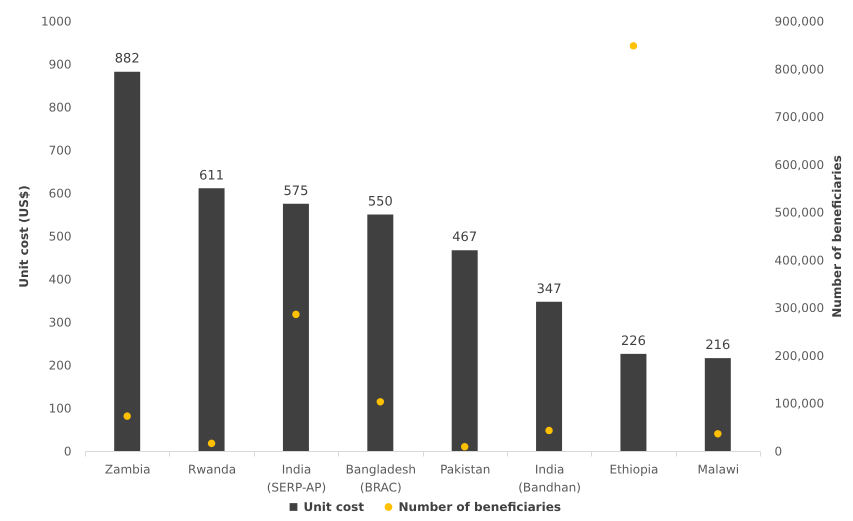  Describe the element at coordinates (60, 193) in the screenshot. I see `y-tick-label: 600` at that location.